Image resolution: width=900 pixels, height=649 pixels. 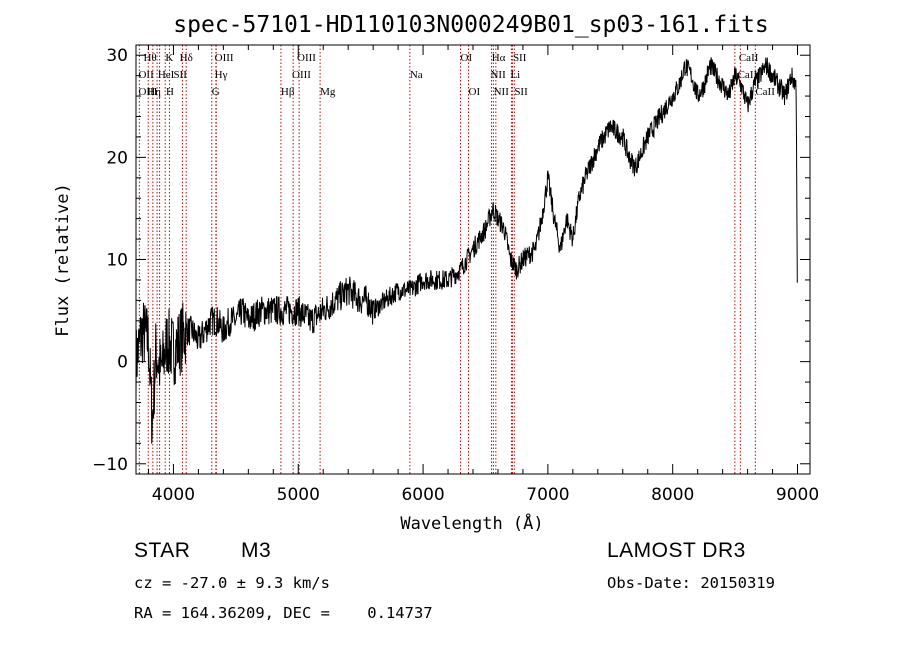 I want to click on line-label-17: CaII, so click(x=748, y=75).